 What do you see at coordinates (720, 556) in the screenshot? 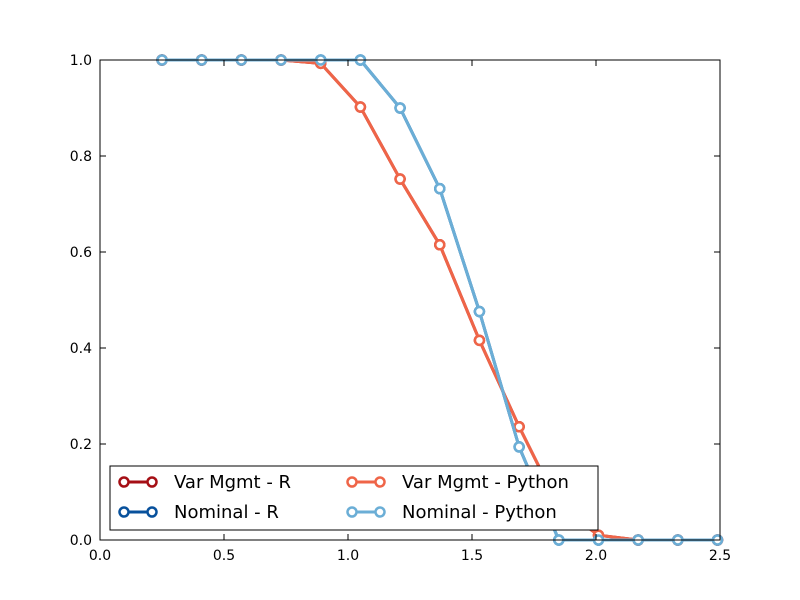
I see `x-tick-label: 2.5` at bounding box center [720, 556].